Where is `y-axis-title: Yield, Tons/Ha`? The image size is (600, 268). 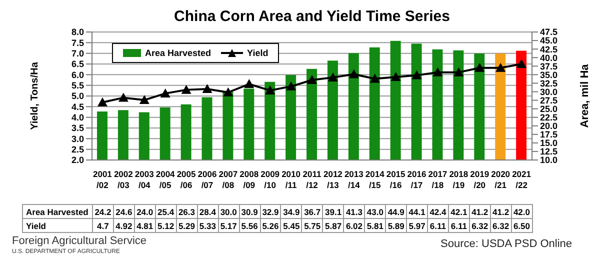
y-axis-title: Yield, Tons/Ha is located at coordinates (35, 96).